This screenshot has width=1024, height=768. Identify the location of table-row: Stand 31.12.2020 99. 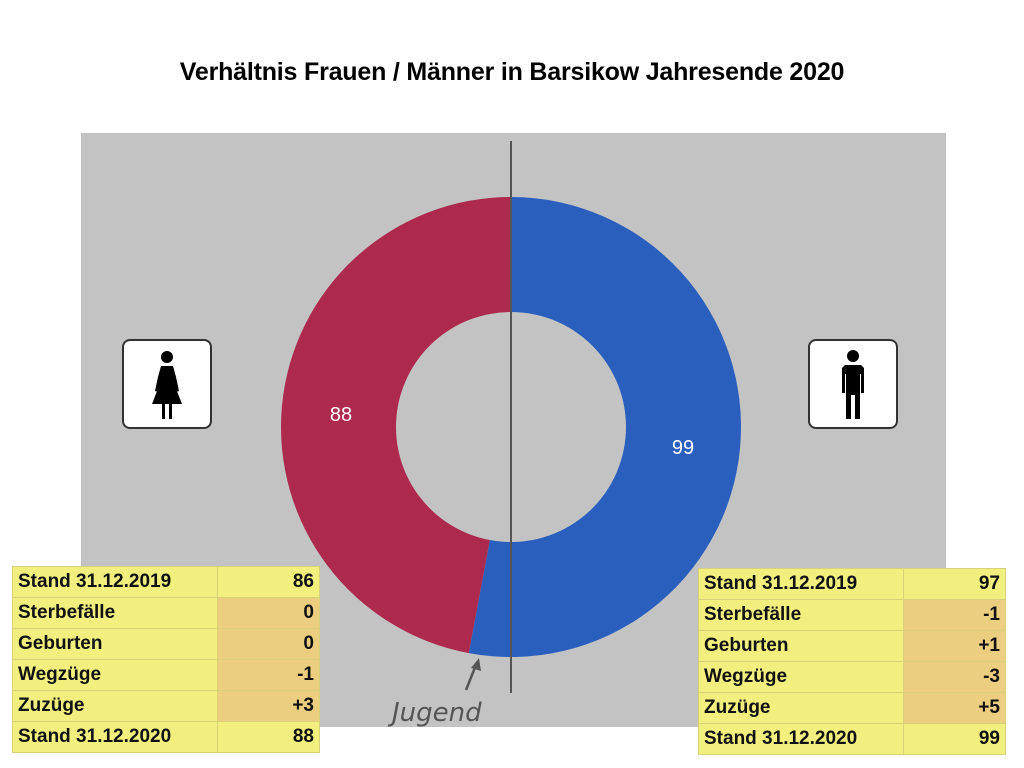
(852, 739).